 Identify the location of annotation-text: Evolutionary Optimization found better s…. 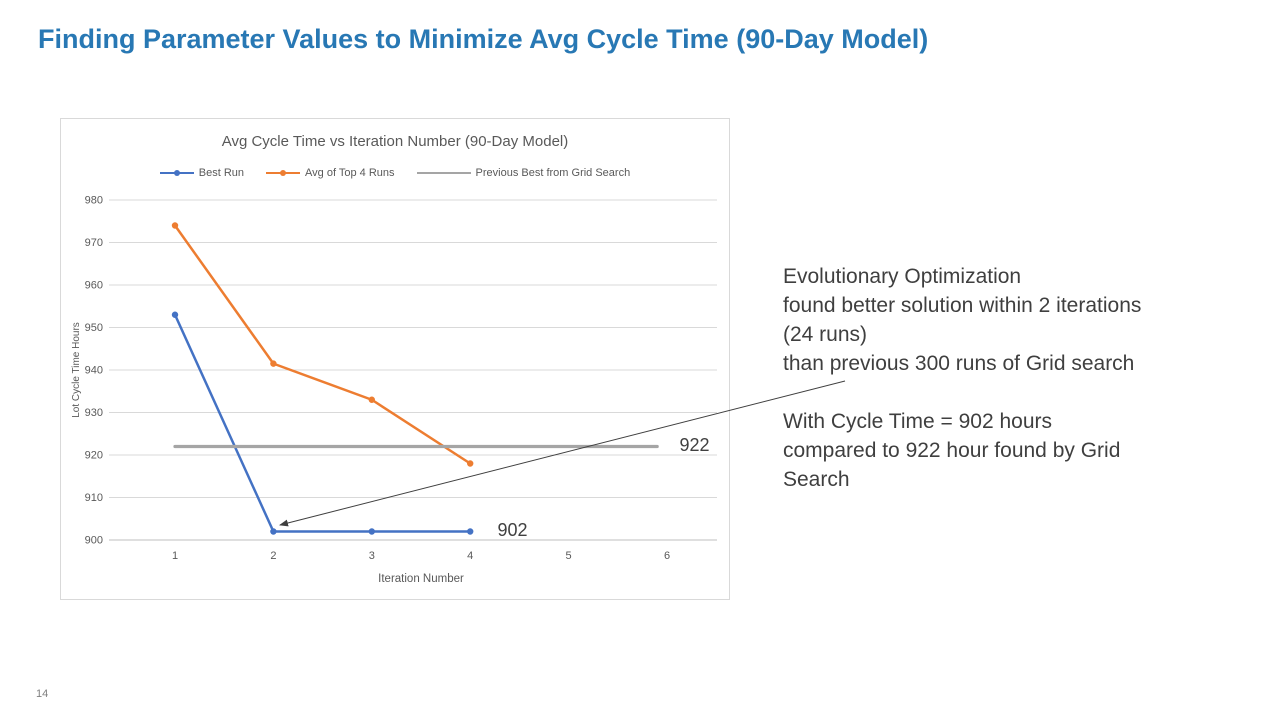
(1003, 378).